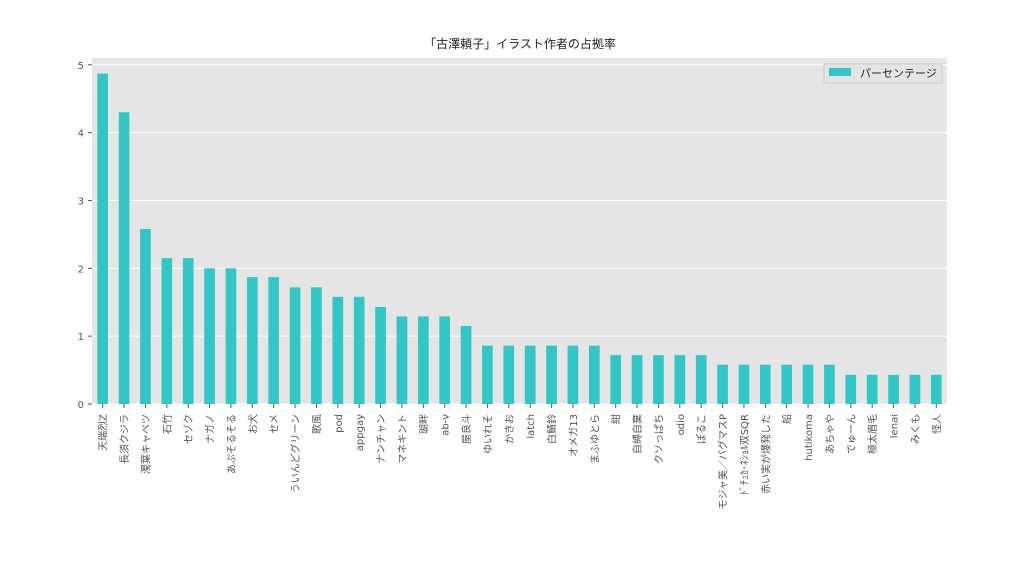 This screenshot has height=576, width=1024. Describe the element at coordinates (574, 435) in the screenshot. I see `x-tick-label: オメガ13` at that location.